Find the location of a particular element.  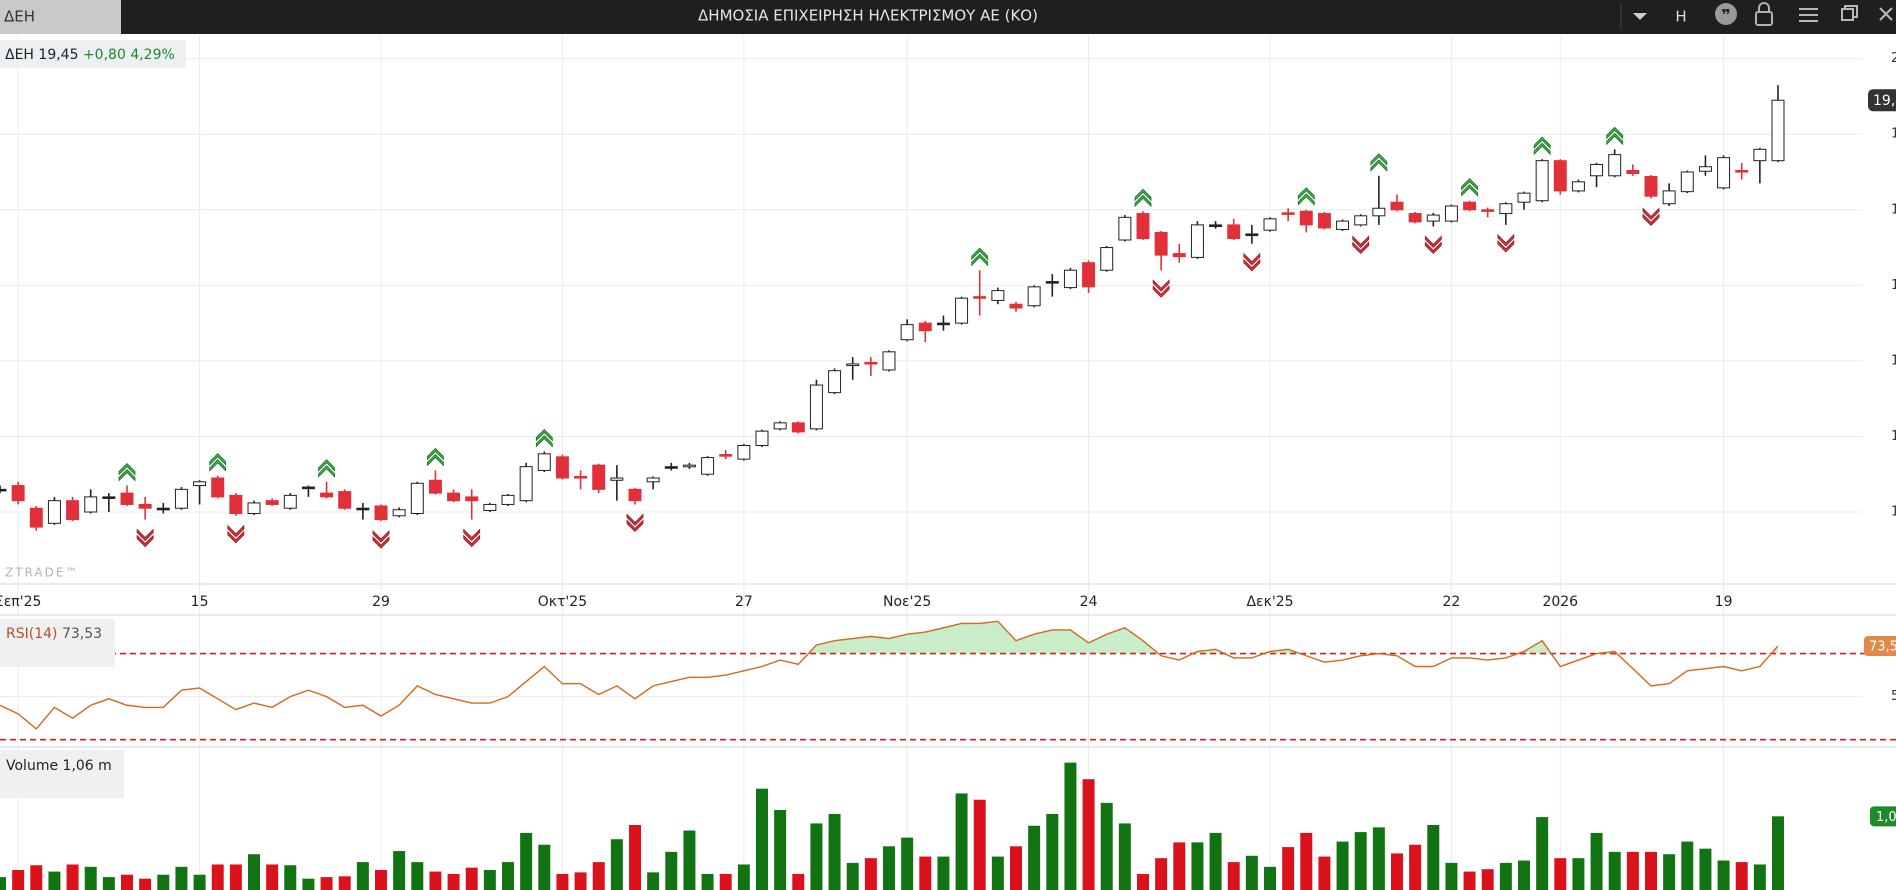

volume-title: Volume 1,06 m is located at coordinates (59, 766).